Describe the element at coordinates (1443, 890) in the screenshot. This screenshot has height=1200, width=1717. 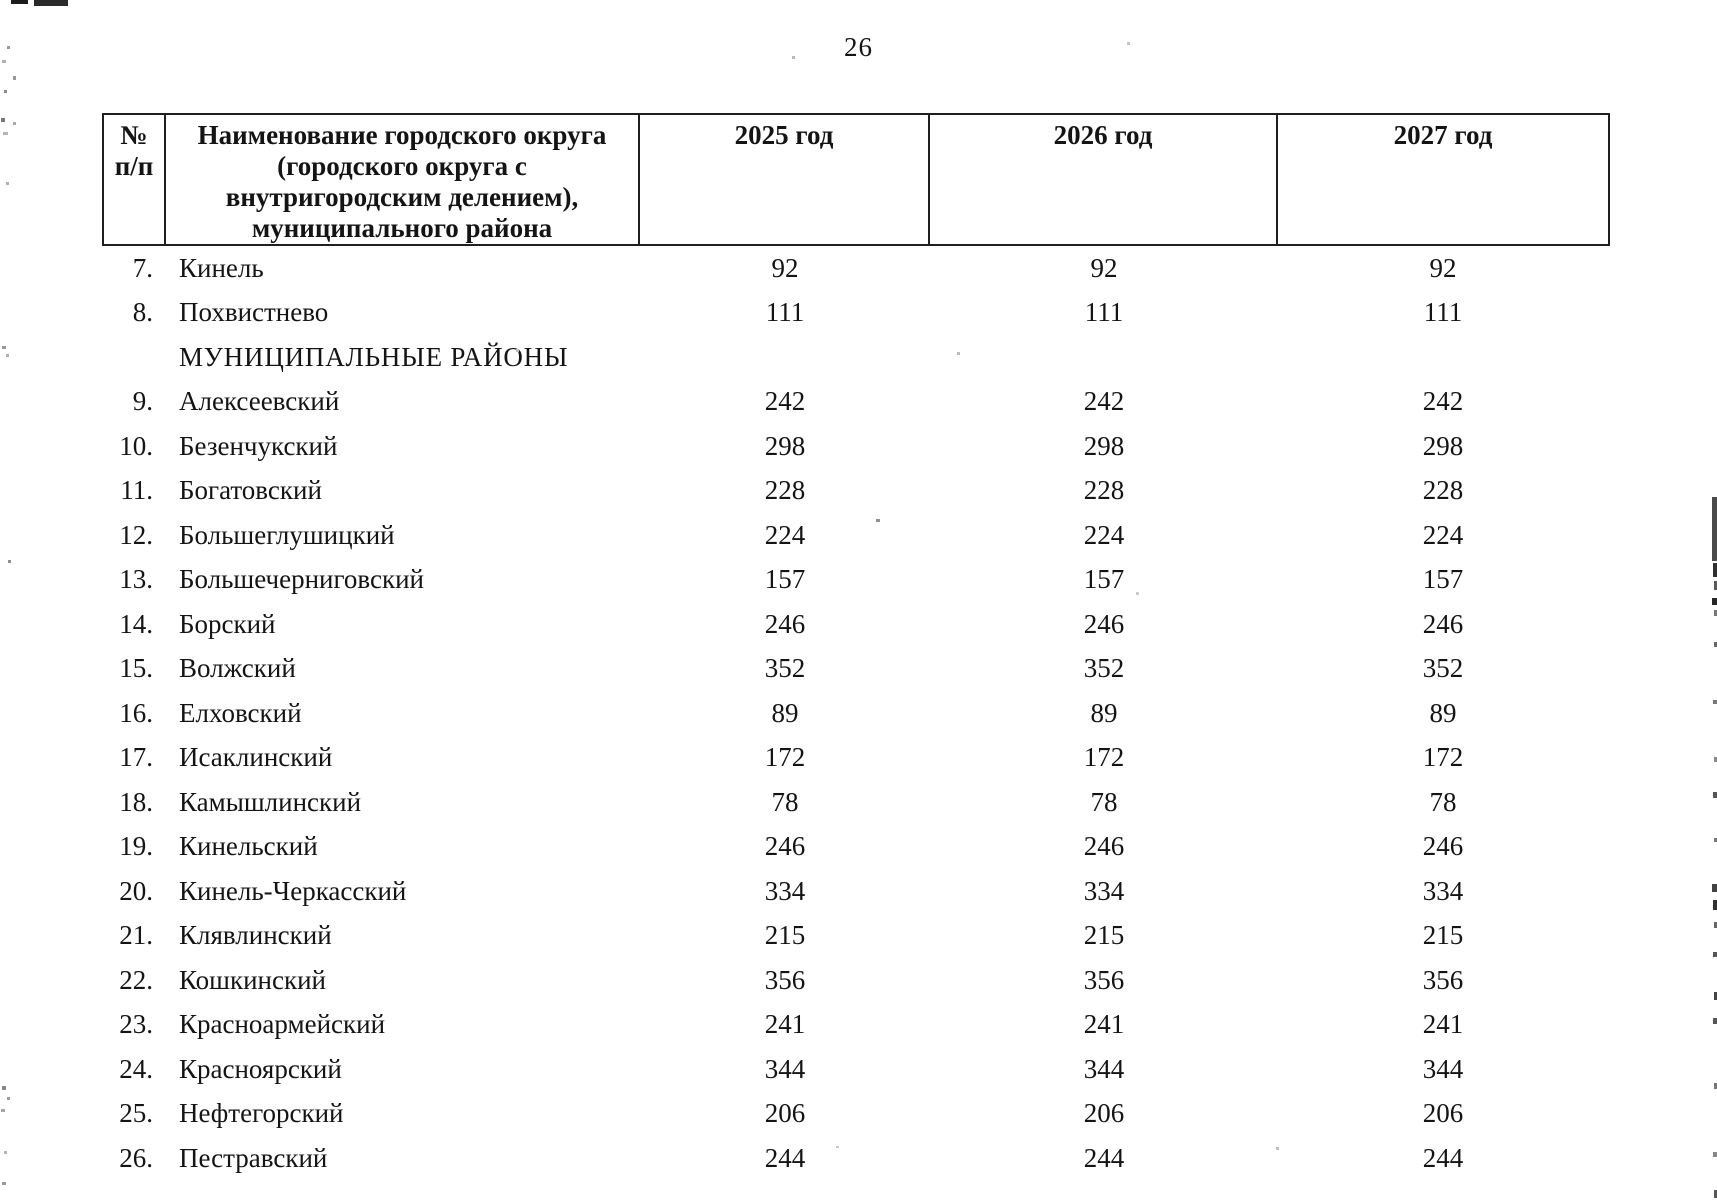
I see `value-2027: 334` at that location.